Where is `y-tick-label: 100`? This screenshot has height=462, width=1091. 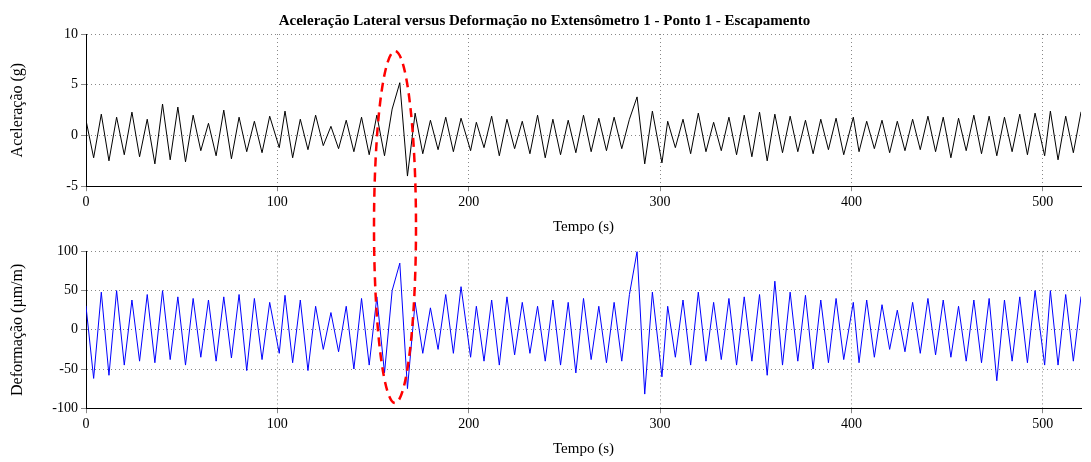
y-tick-label: 100 is located at coordinates (67, 251).